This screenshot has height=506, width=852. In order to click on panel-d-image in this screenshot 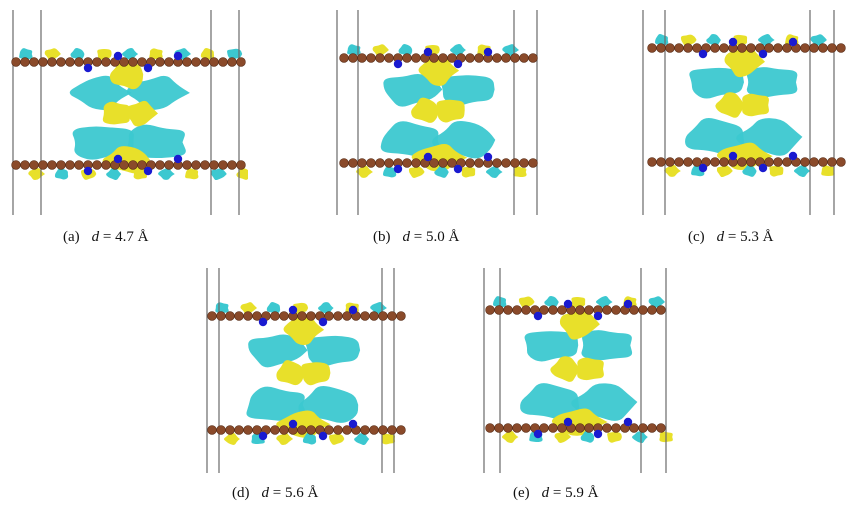, I will do `click(306, 370)`.